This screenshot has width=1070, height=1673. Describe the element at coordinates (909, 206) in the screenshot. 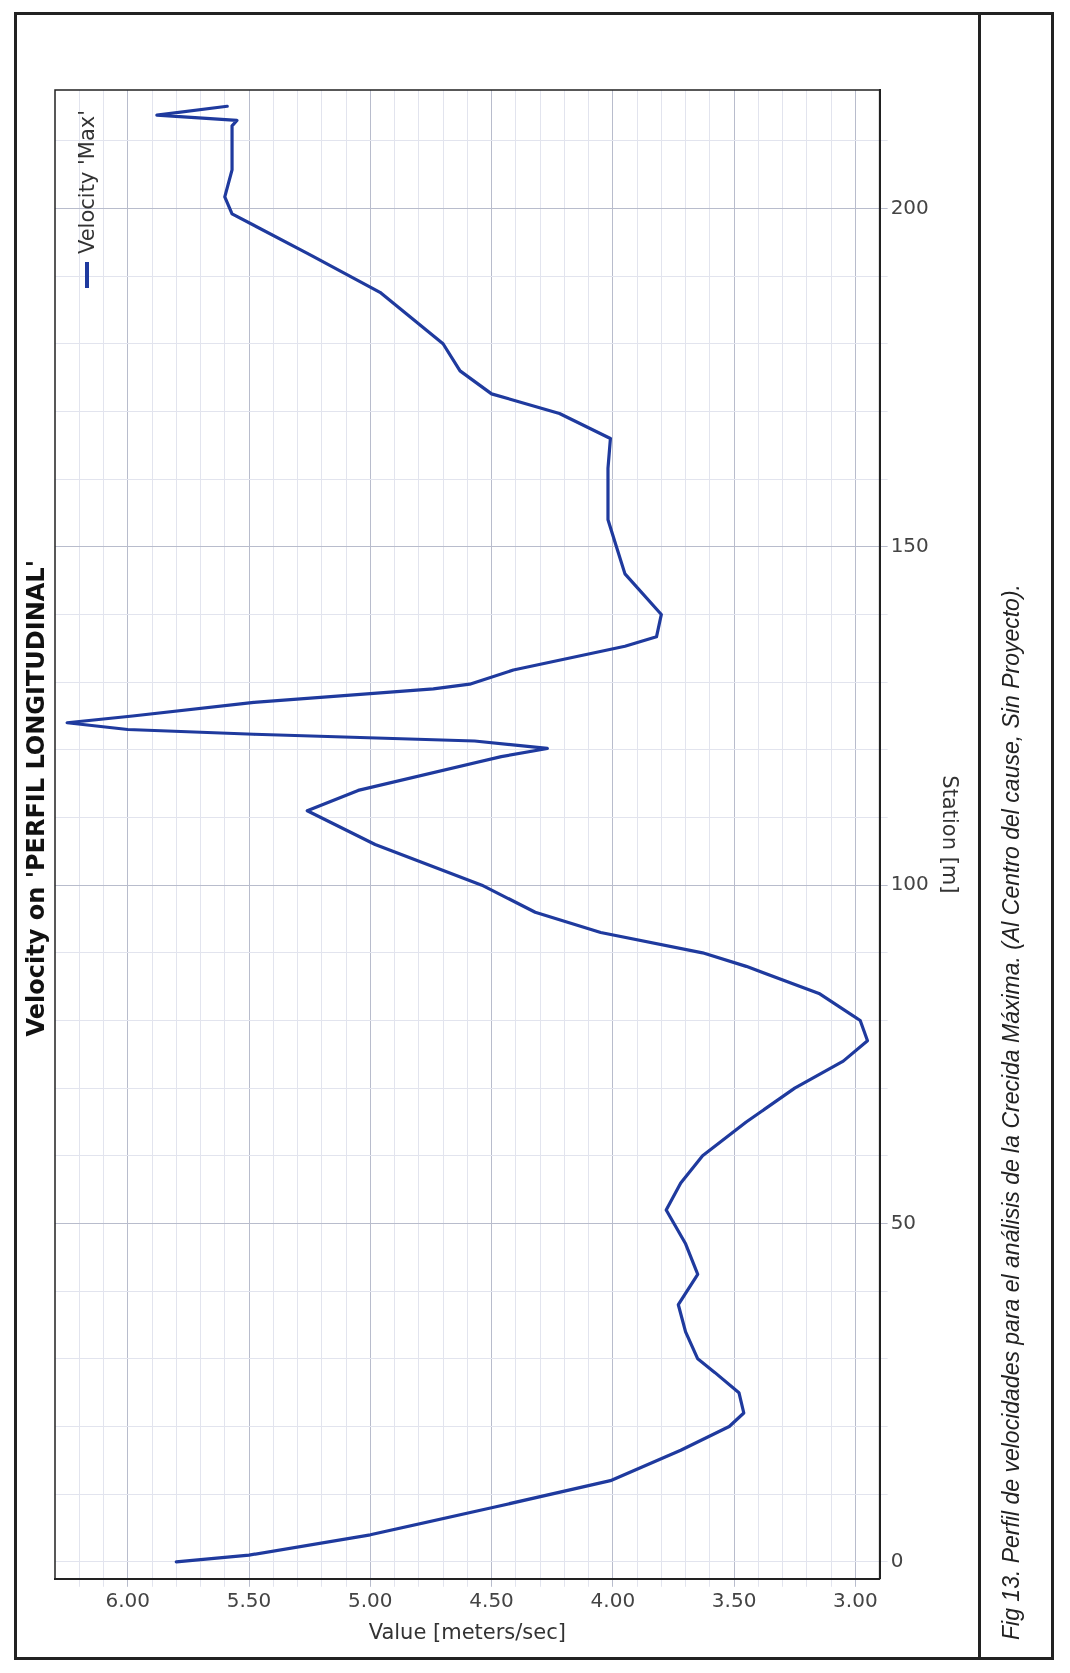

I see `y-tick-label: 200` at that location.